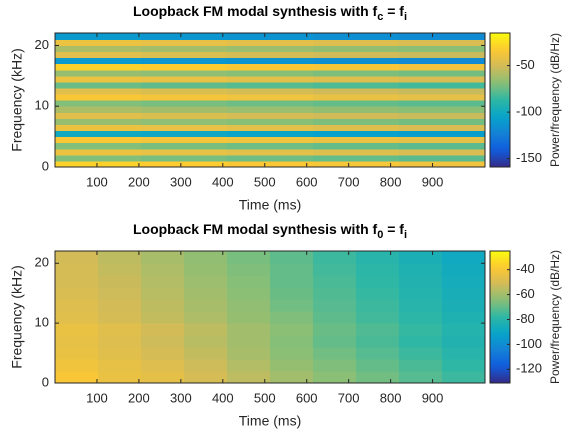 This screenshot has width=565, height=441. Describe the element at coordinates (42, 44) in the screenshot. I see `y-tick-label: 20` at that location.